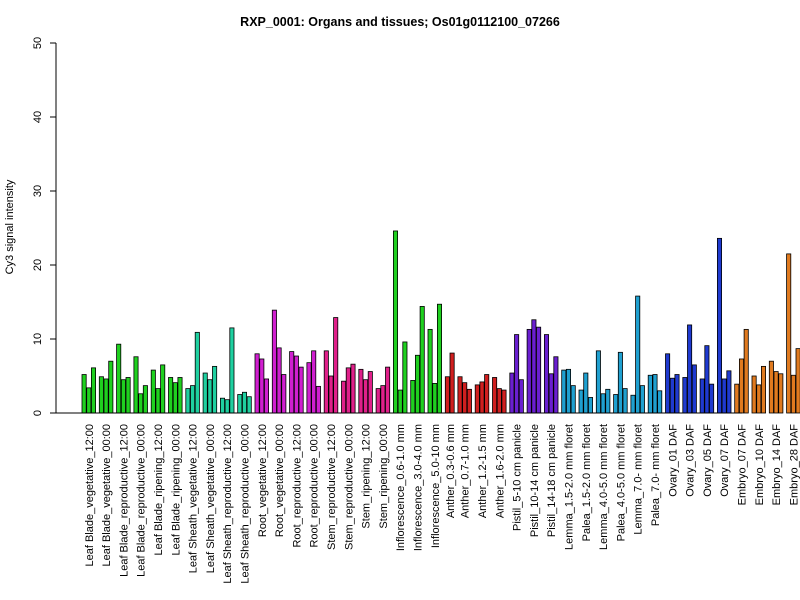  I want to click on x-tick-label: Pistil_5-10 cm panicle, so click(518, 477).